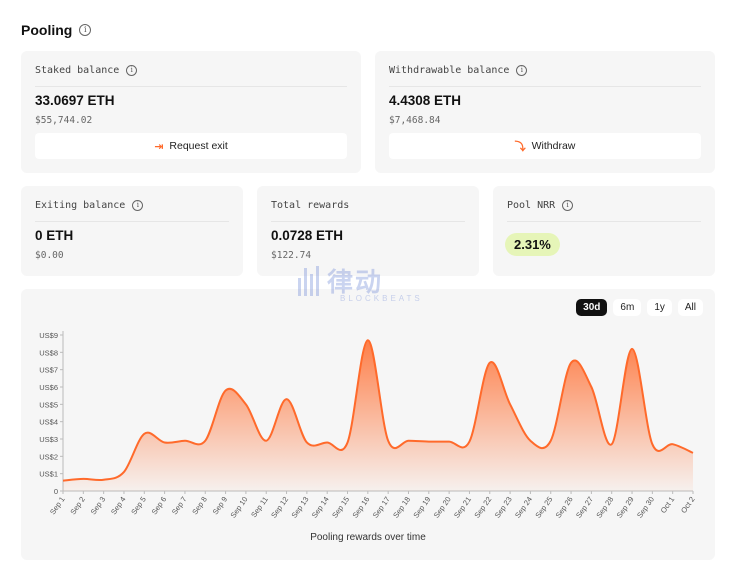  I want to click on pool-nrr-label: Pool NRR, so click(531, 205).